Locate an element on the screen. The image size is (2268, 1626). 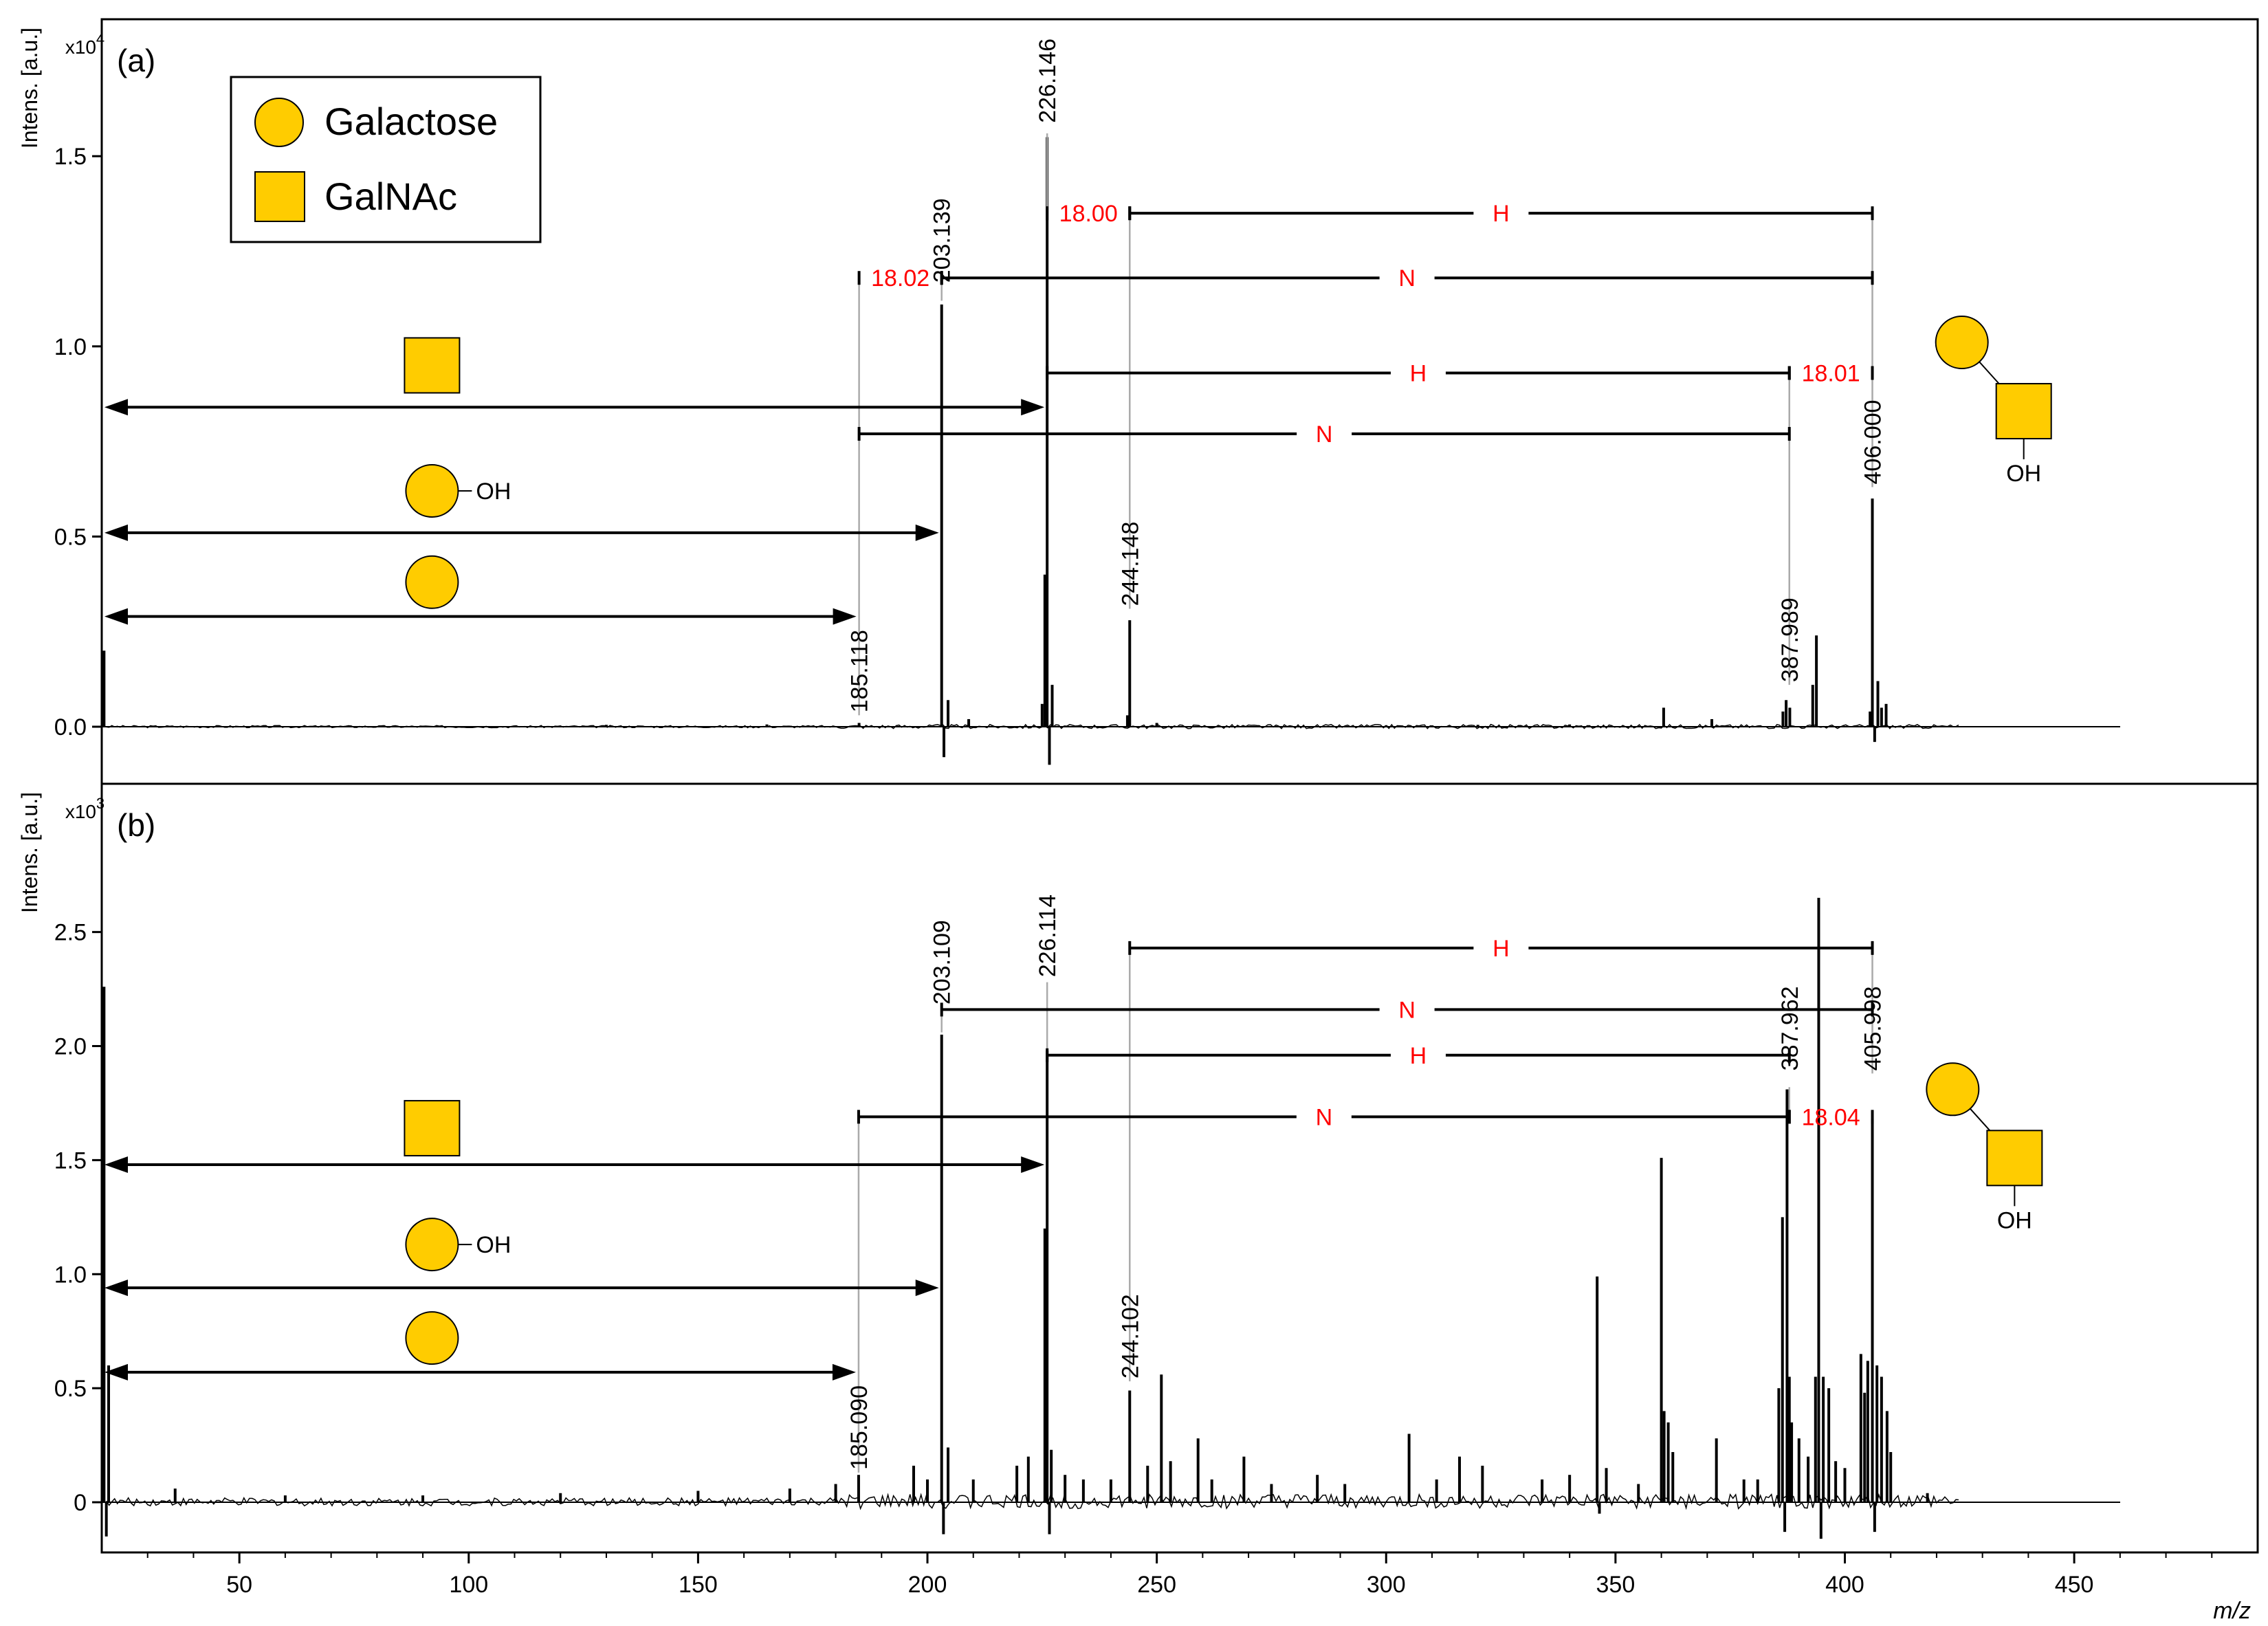
x-tick-label: 200 is located at coordinates (928, 1585).